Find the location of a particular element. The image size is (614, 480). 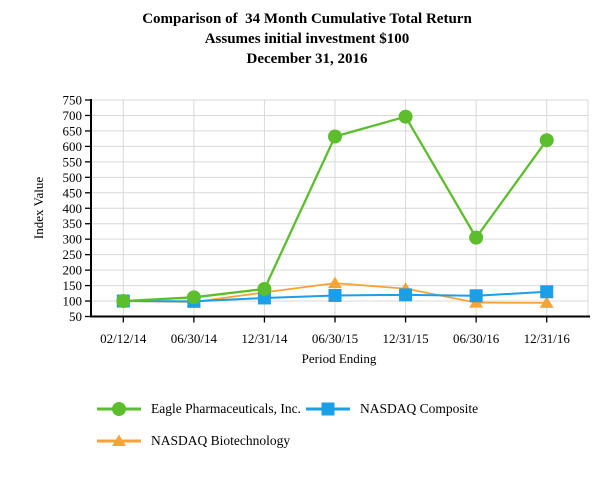

y-tick-label: 50 is located at coordinates (75, 316).